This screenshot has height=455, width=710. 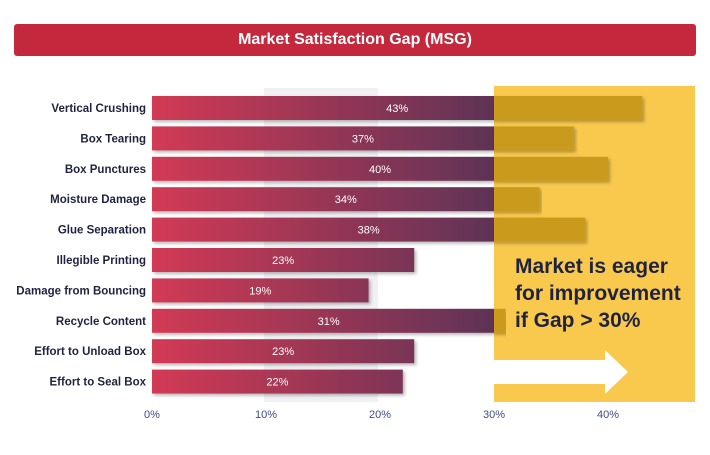 I want to click on data-label: 22%, so click(x=277, y=383).